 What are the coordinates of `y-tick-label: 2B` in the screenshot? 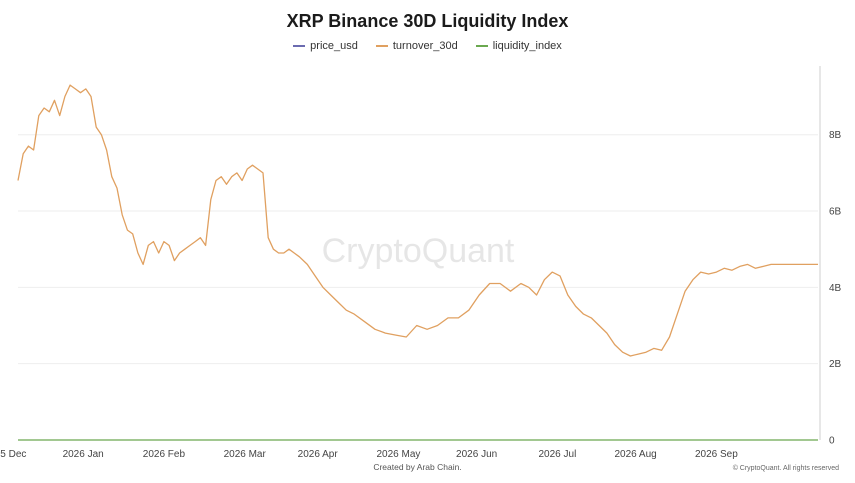 It's located at (835, 364).